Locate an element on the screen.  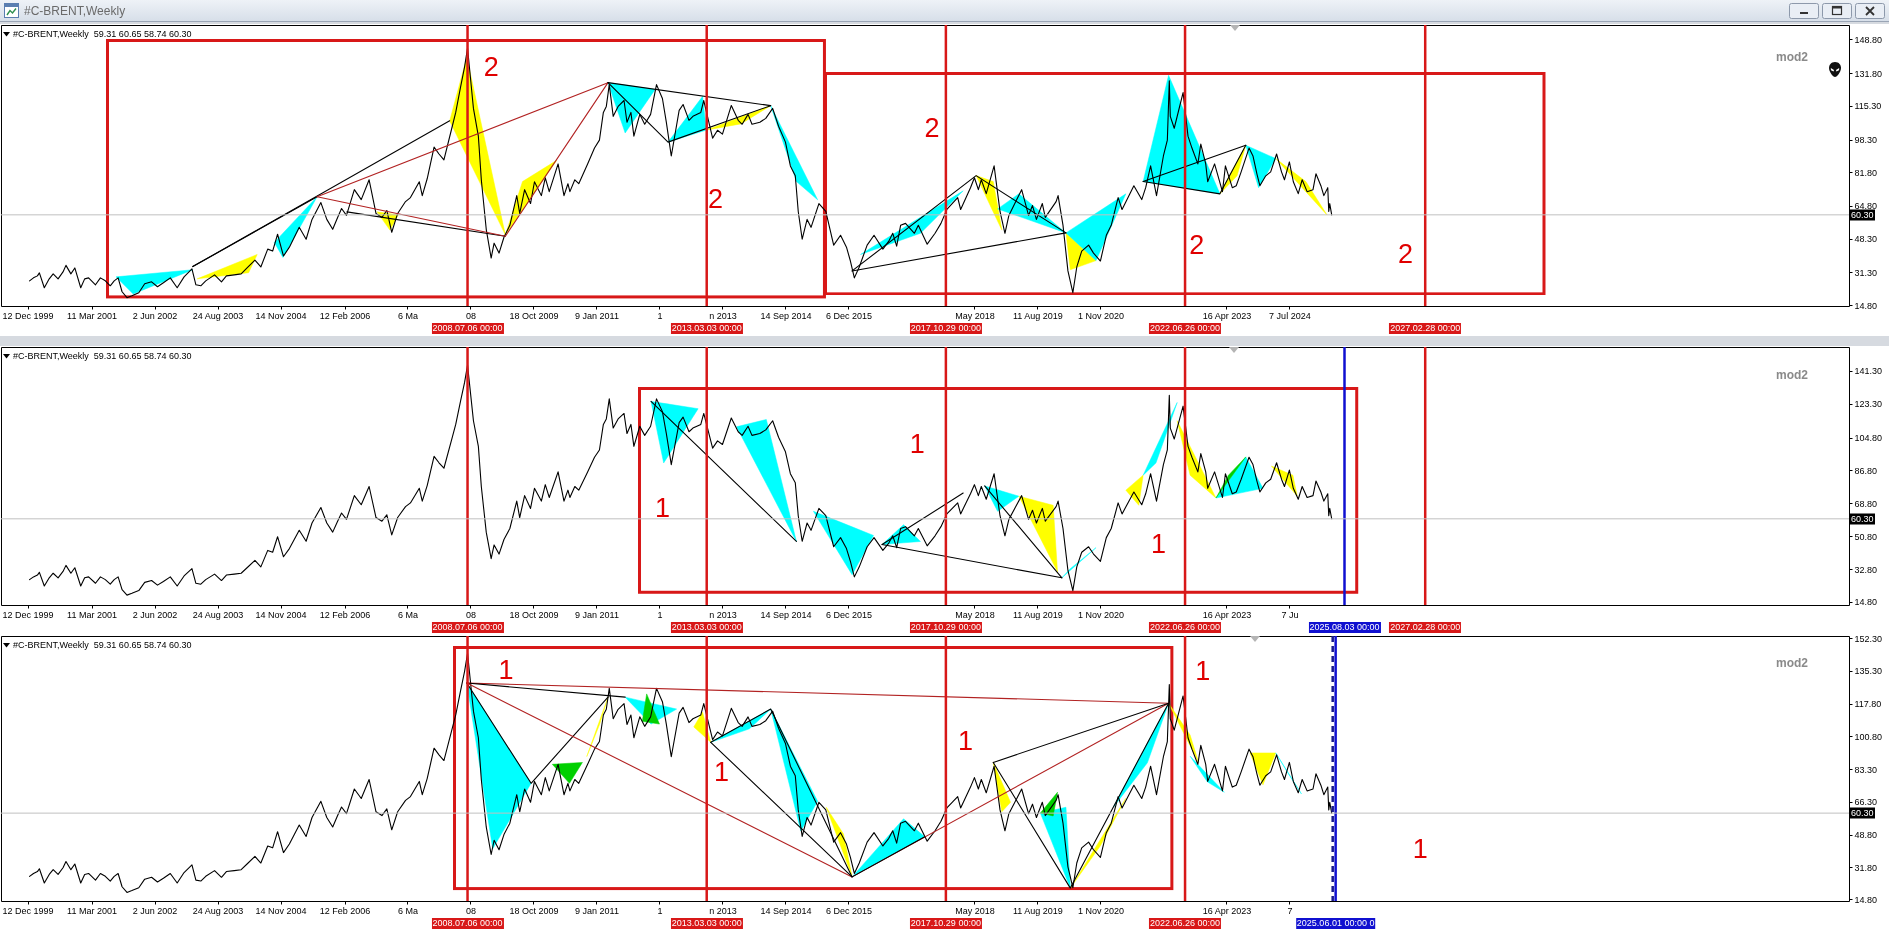
y-tick-label: 141.30 is located at coordinates (1868, 371).